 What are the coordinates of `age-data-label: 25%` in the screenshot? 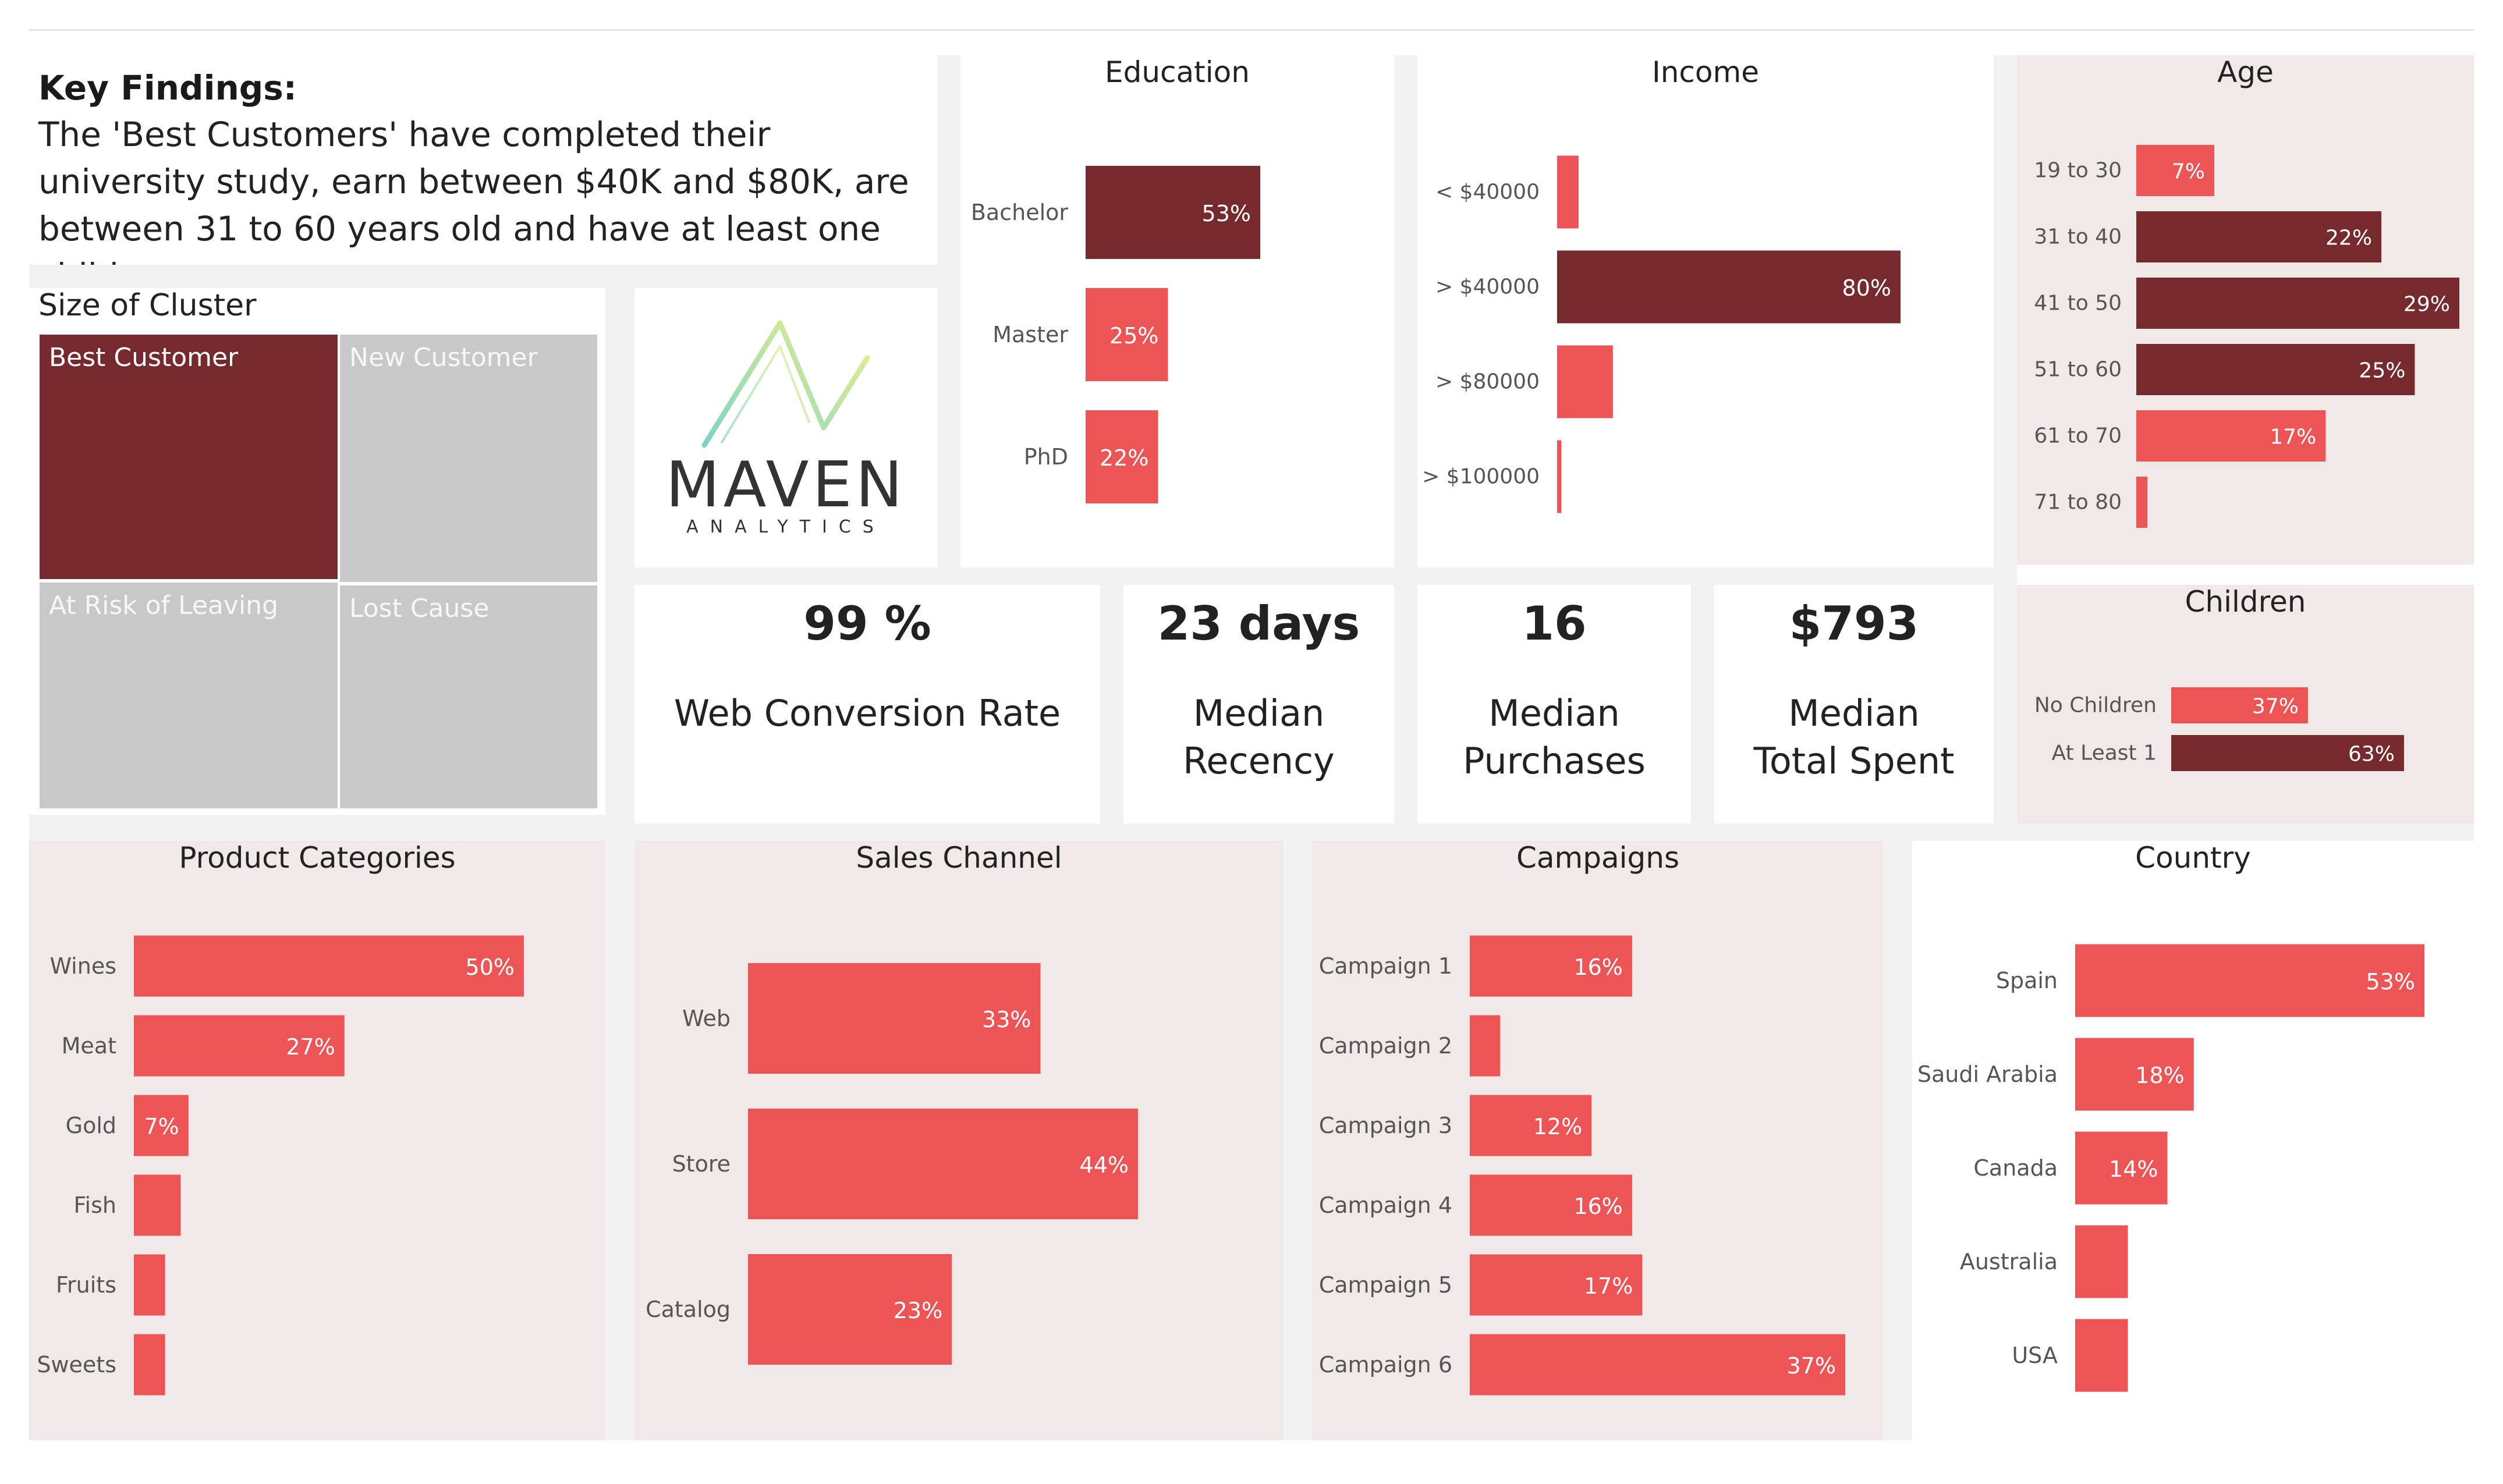 It's located at (2382, 371).